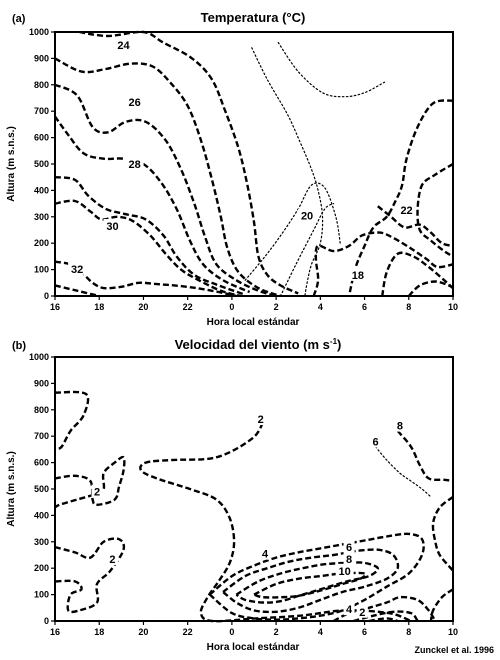 The image size is (500, 660). I want to click on contour-label: 32, so click(77, 270).